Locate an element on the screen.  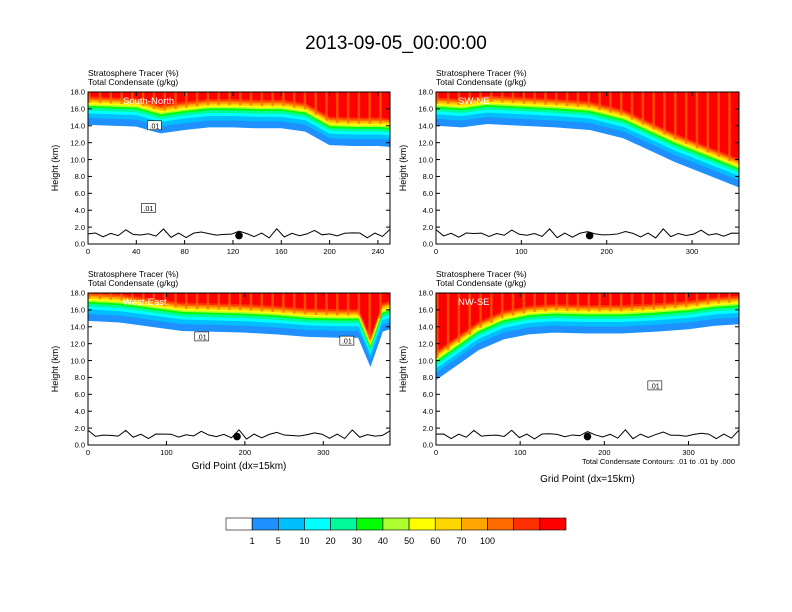
plot-frame is located at coordinates (587, 168).